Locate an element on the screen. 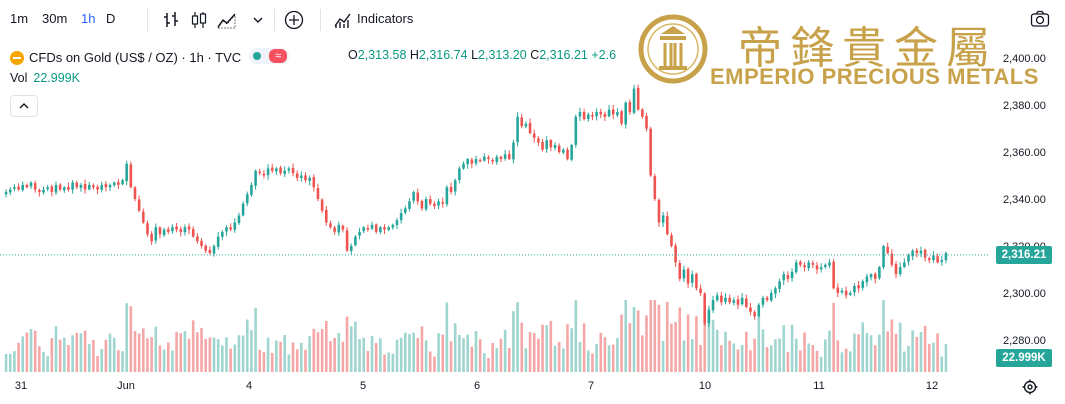  indicators-button: Indicators is located at coordinates (385, 18).